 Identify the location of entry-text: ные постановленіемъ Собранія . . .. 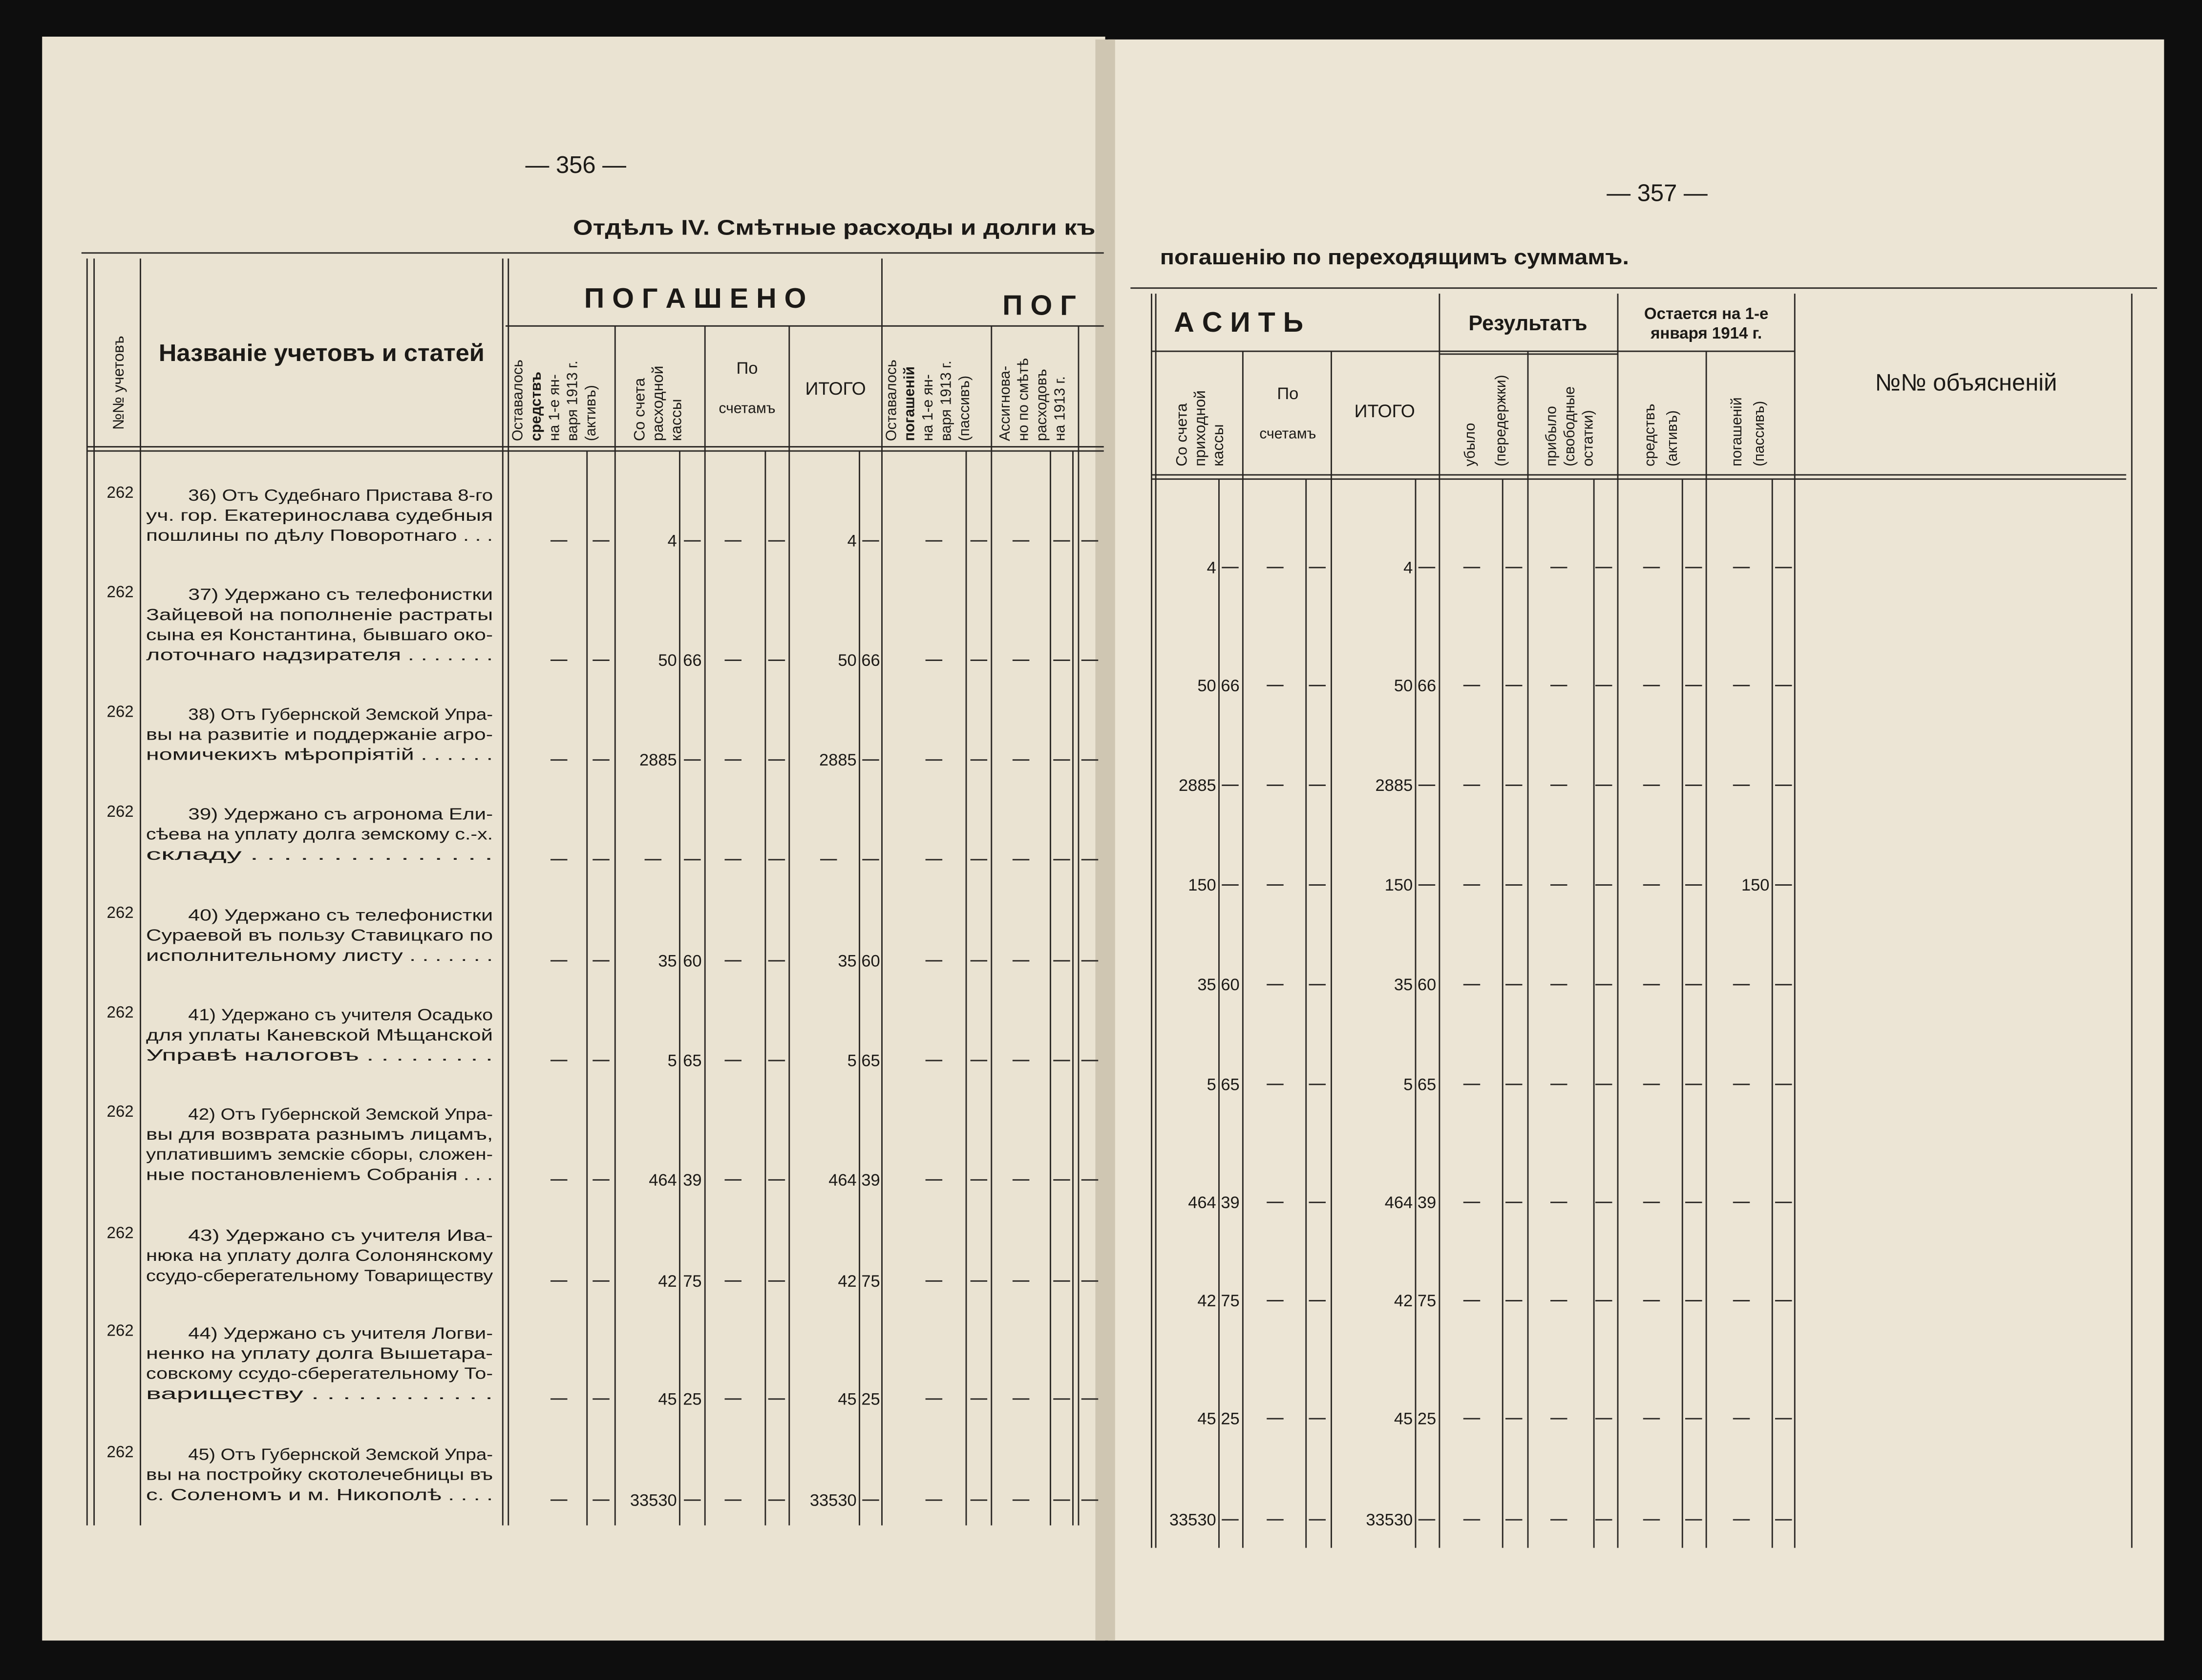
(319, 1175).